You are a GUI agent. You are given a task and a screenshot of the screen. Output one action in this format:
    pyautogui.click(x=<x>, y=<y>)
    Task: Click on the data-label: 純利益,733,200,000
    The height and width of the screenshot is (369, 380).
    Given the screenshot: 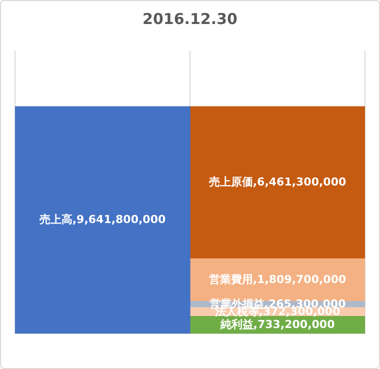 What is the action you would take?
    pyautogui.click(x=277, y=324)
    